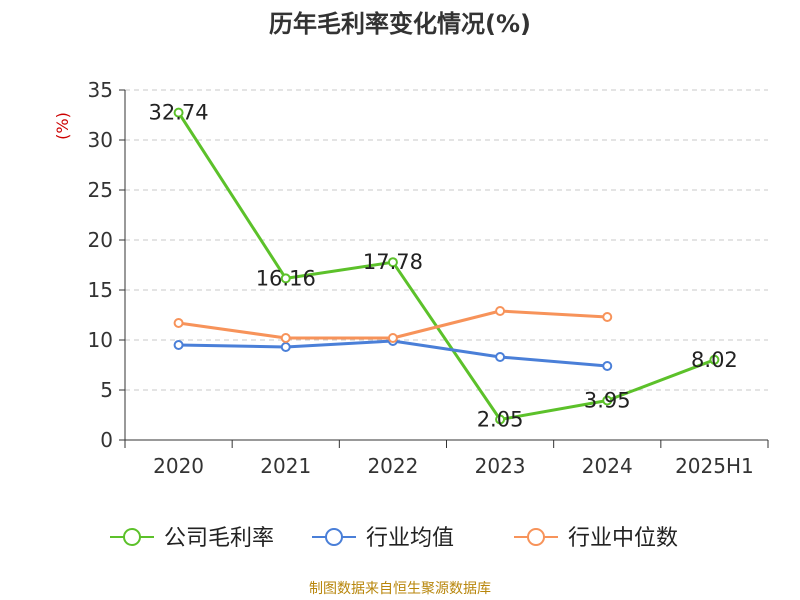  I want to click on legend: 公司毛利率 行业均值 行业中位数, so click(394, 538).